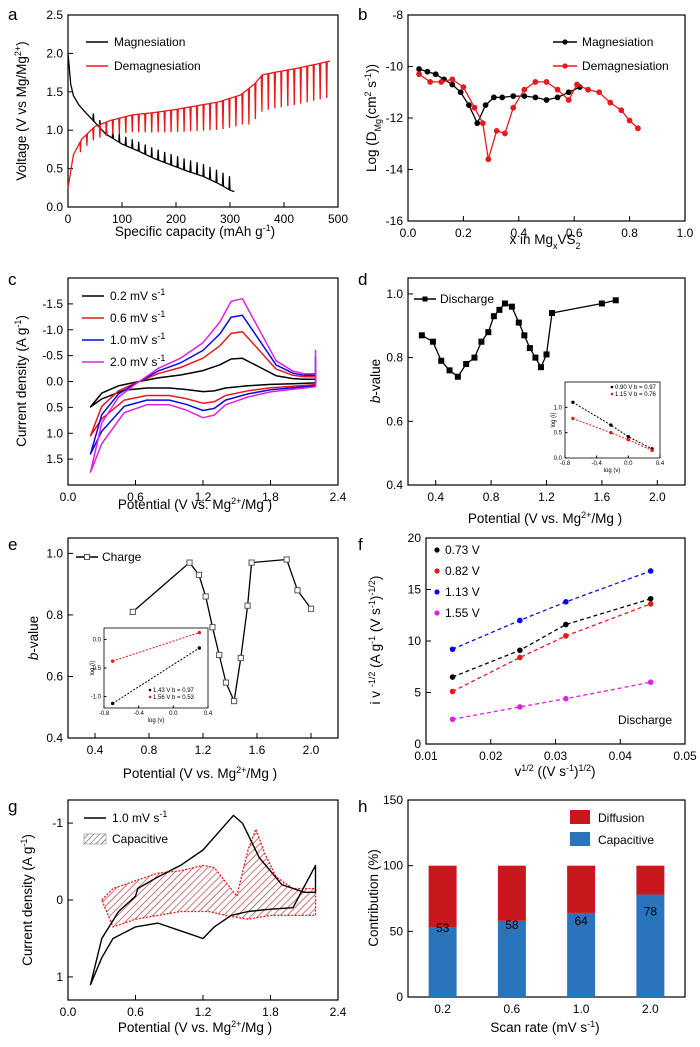 This screenshot has height=1047, width=700. I want to click on legend-swatch-diffusion, so click(580, 817).